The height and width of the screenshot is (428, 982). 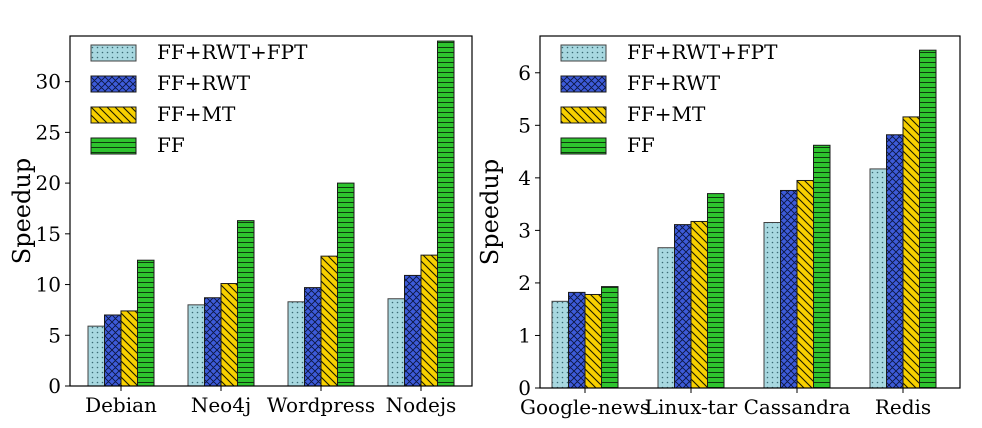 What do you see at coordinates (805, 284) in the screenshot?
I see `bar-ff-mt-cassandra` at bounding box center [805, 284].